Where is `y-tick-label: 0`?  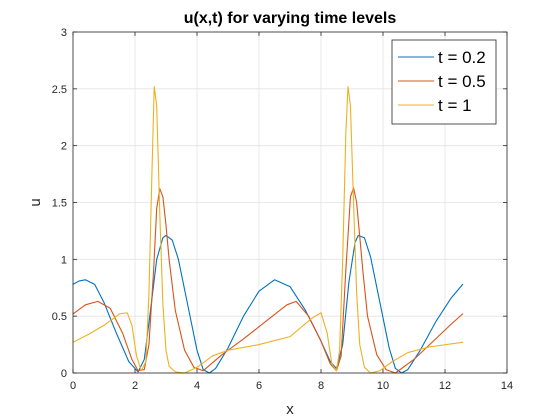 y-tick-label: 0 is located at coordinates (64, 374).